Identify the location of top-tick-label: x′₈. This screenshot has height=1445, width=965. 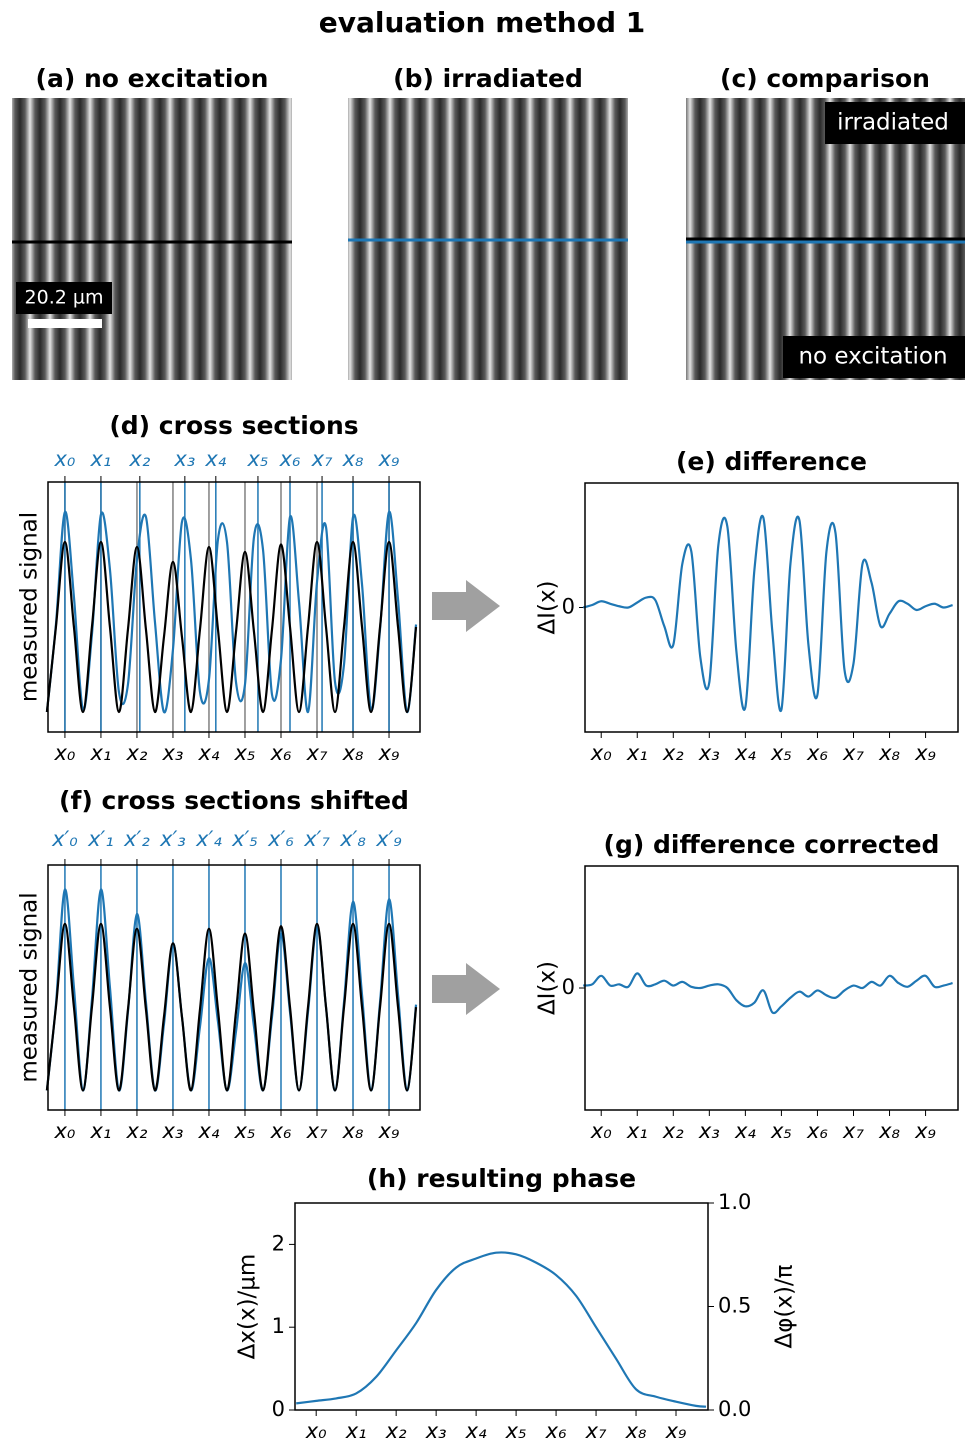
(352, 839).